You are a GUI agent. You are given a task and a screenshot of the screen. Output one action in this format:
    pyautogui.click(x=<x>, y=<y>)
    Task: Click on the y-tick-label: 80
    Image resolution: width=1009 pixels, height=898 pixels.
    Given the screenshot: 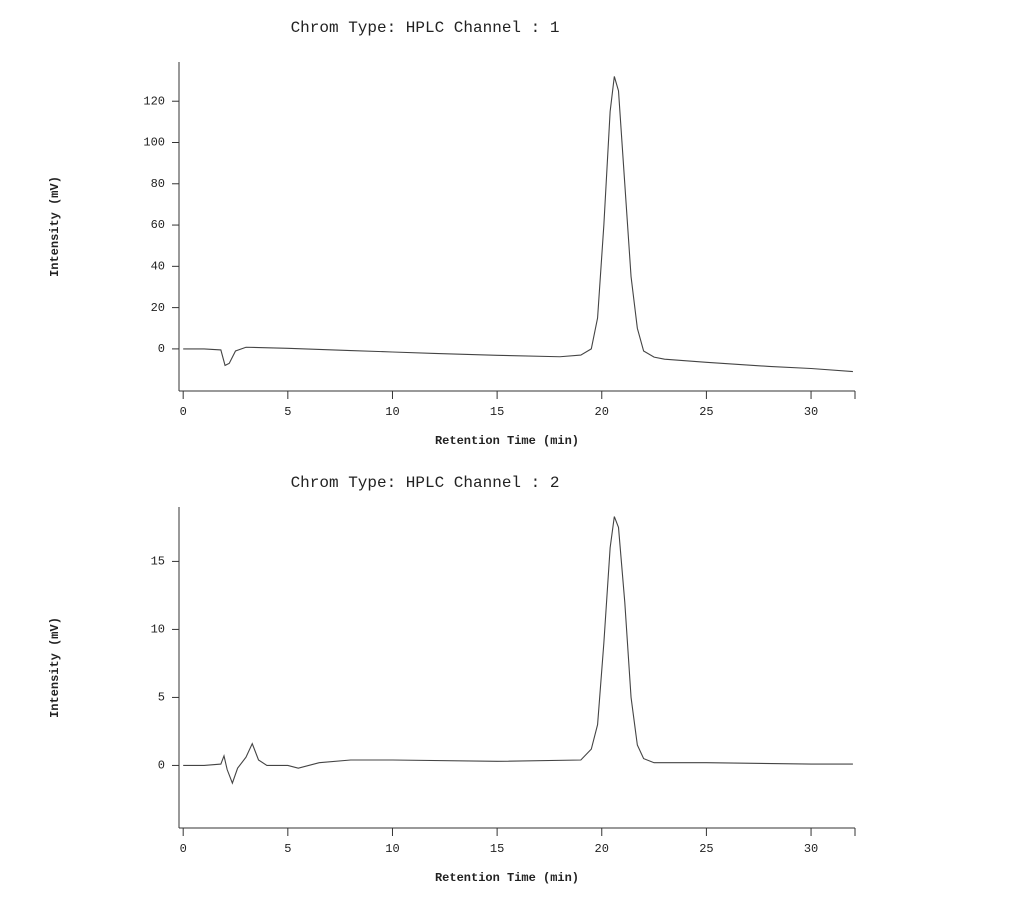 What is the action you would take?
    pyautogui.click(x=158, y=184)
    